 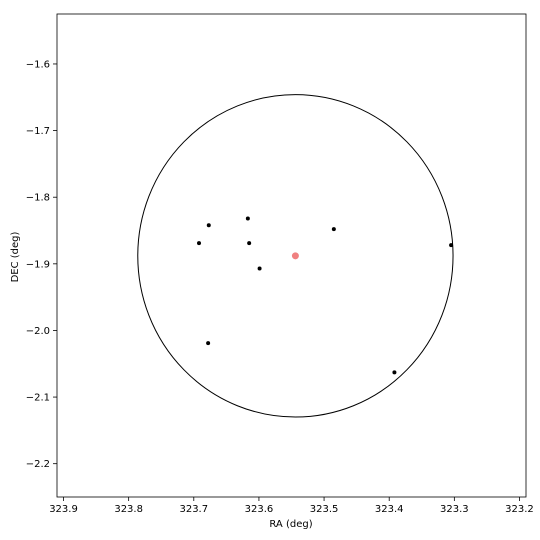 What do you see at coordinates (38, 398) in the screenshot?
I see `y-tick-label: −2.1` at bounding box center [38, 398].